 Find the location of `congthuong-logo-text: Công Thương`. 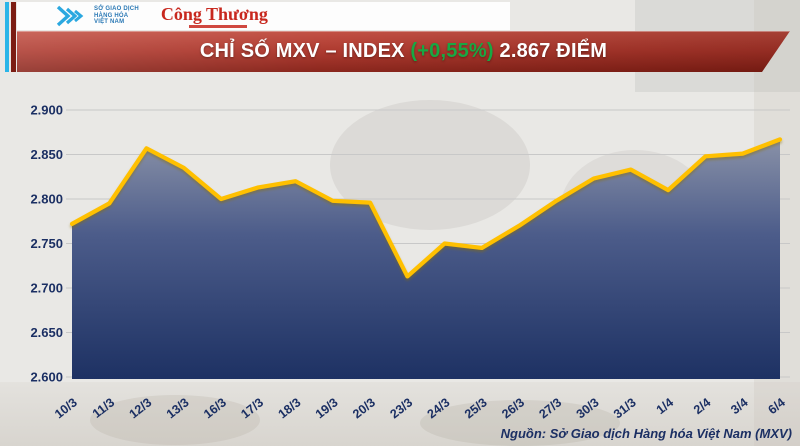

congthuong-logo-text: Công Thương is located at coordinates (214, 13).